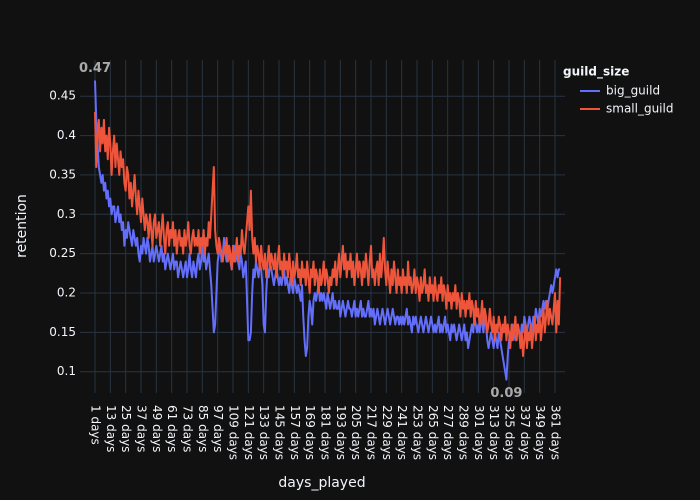 The height and width of the screenshot is (500, 700). I want to click on y-axis-title: retention, so click(22, 226).